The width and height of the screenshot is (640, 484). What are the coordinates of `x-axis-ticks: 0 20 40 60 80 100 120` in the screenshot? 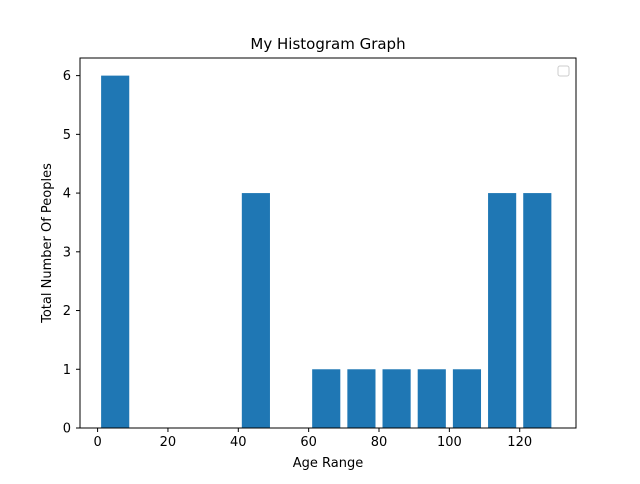 It's located at (312, 439).